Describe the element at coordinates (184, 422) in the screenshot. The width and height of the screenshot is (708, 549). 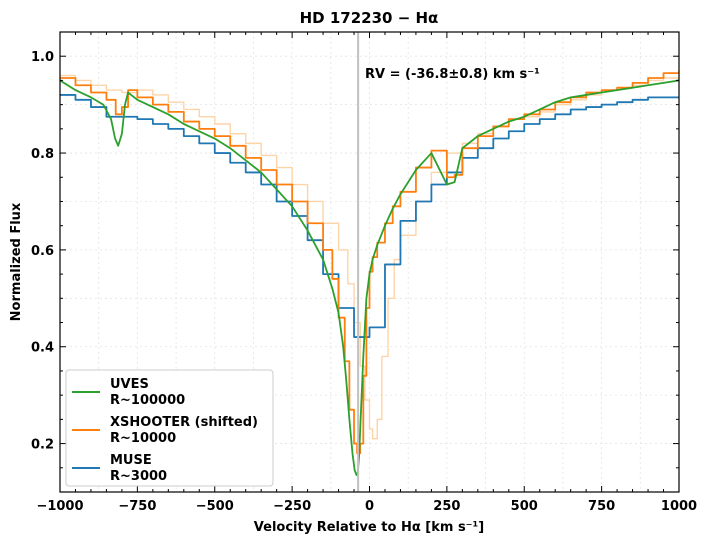
I see `legend-label: XSHOOTER (shifted)` at that location.